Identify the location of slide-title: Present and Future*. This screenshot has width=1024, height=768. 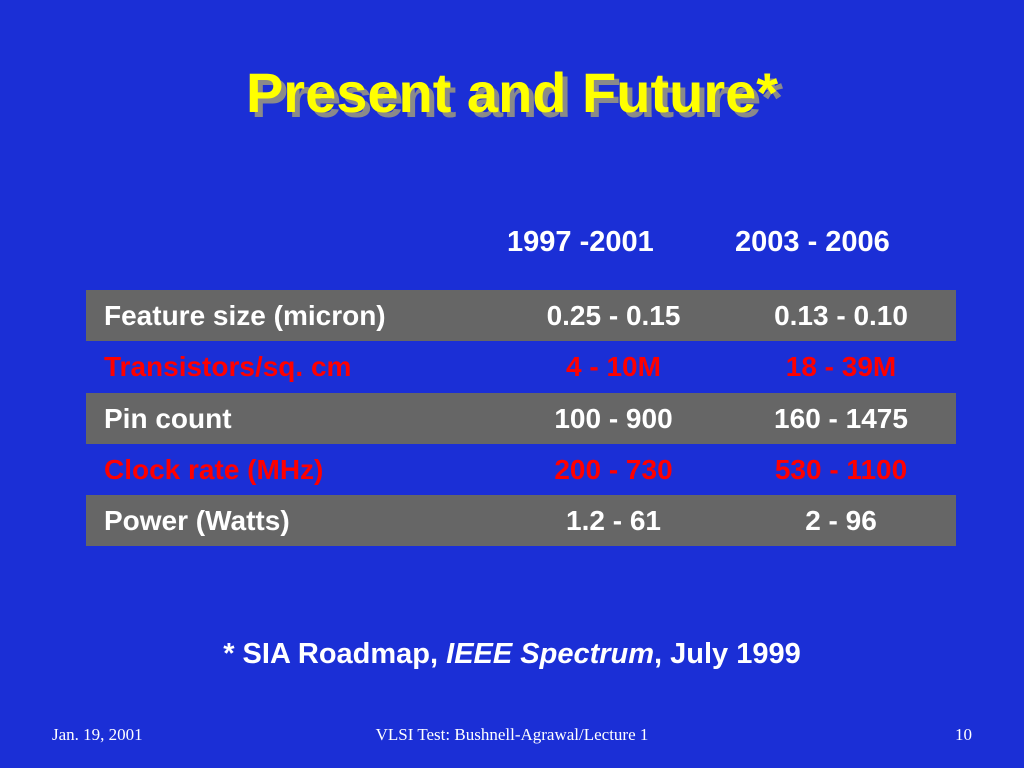
(512, 92).